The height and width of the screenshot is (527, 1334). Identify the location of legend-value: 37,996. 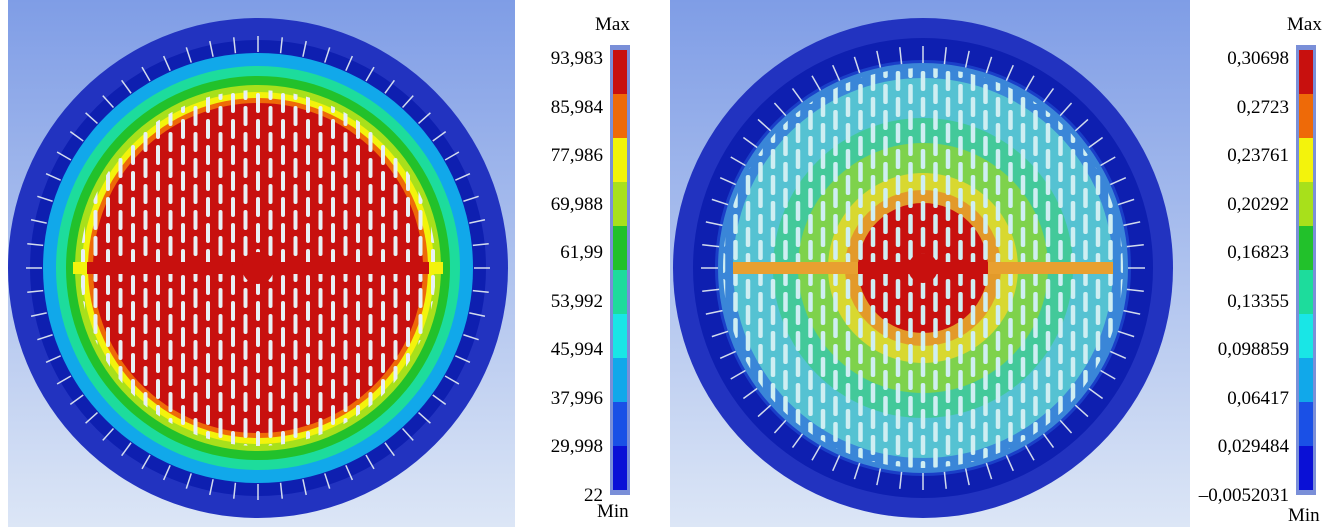
(576, 398).